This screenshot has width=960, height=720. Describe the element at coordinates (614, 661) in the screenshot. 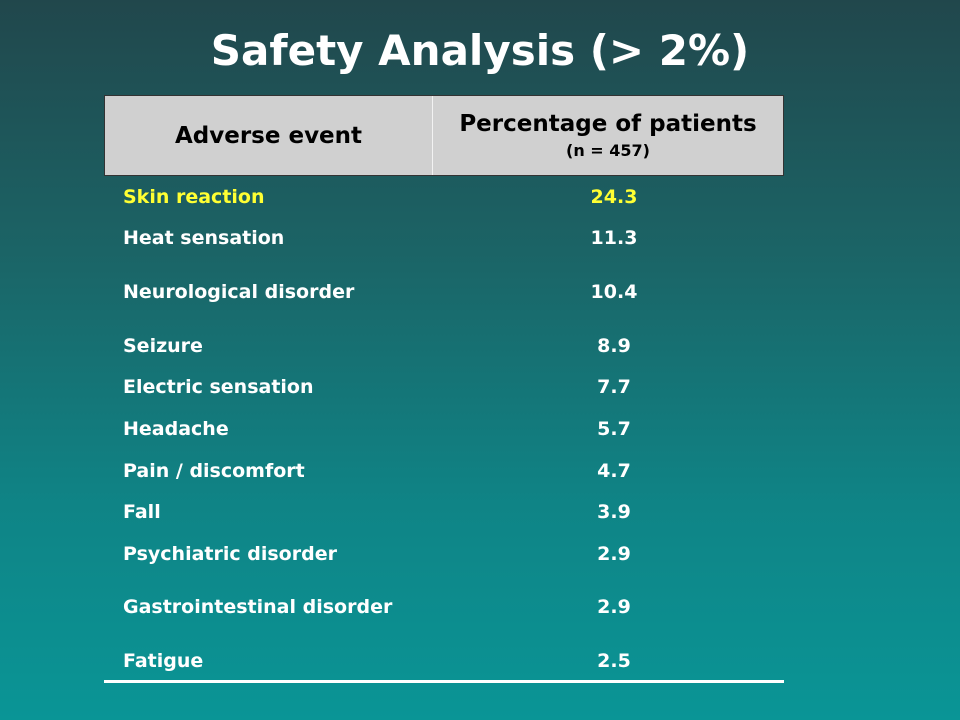

I see `row-value: 2.5` at that location.